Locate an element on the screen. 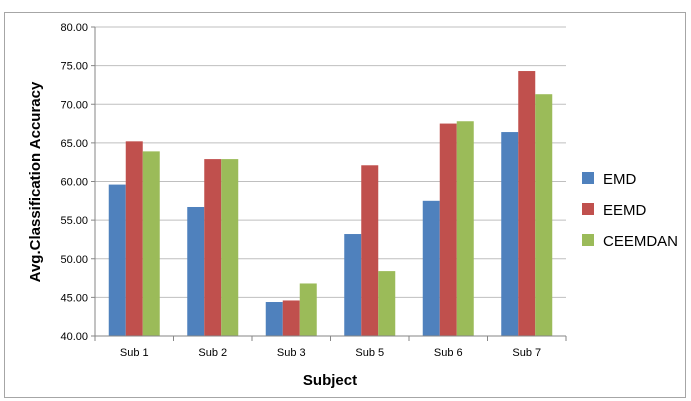 The width and height of the screenshot is (691, 401). x-axis-title: Subject is located at coordinates (330, 380).